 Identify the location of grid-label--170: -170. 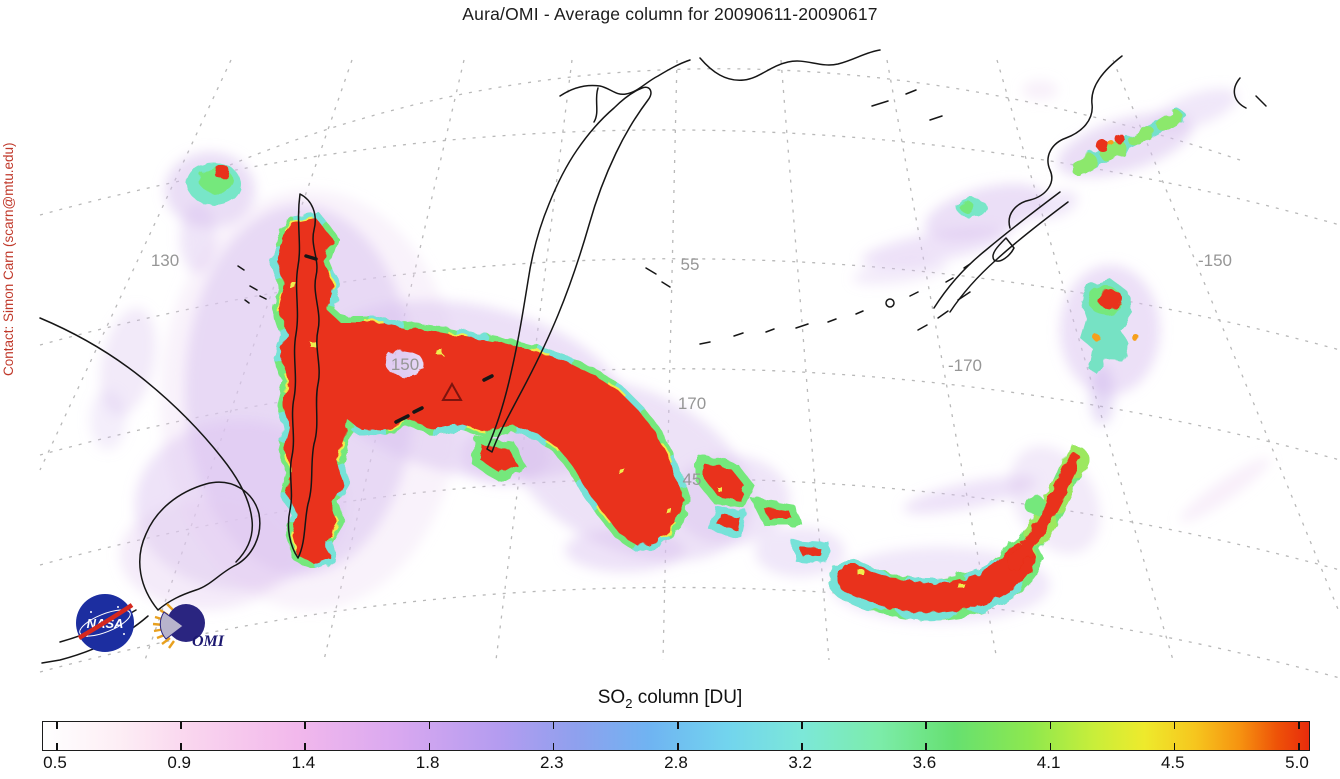
(965, 365).